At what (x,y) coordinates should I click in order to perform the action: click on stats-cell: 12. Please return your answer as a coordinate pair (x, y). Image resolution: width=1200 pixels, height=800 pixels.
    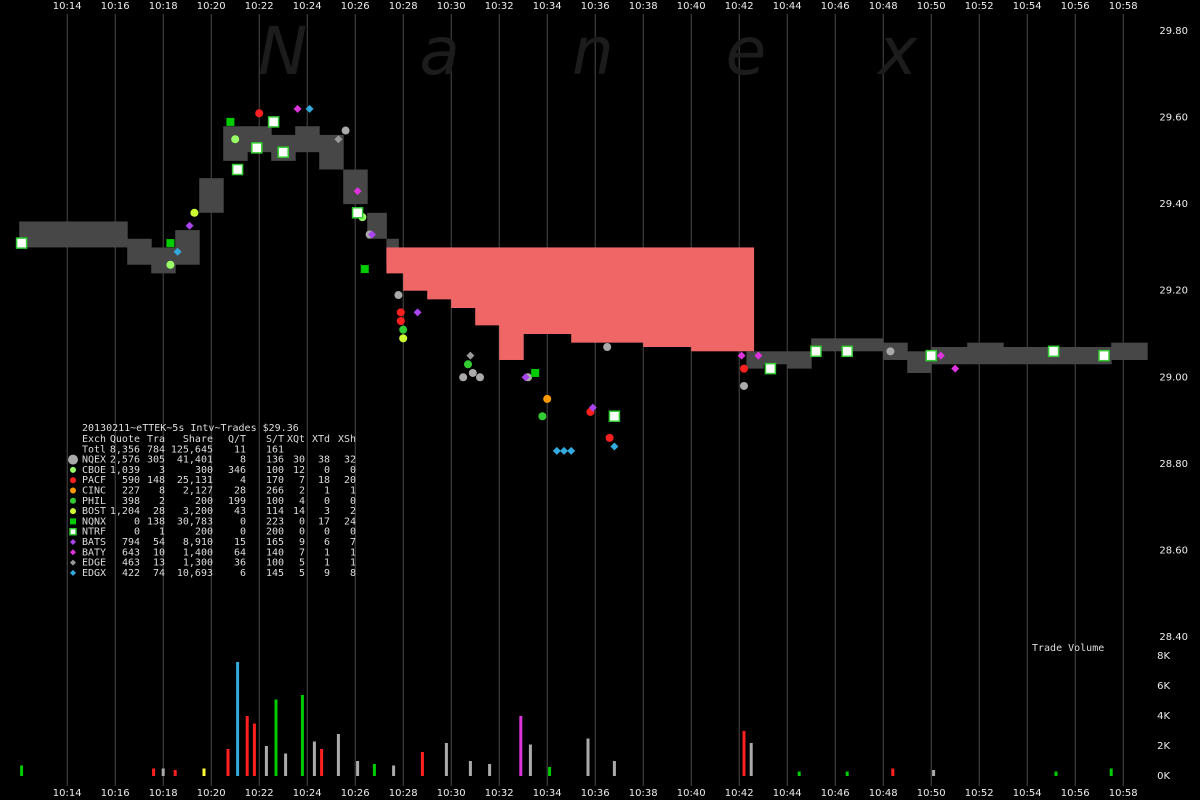
    Looking at the image, I should click on (299, 470).